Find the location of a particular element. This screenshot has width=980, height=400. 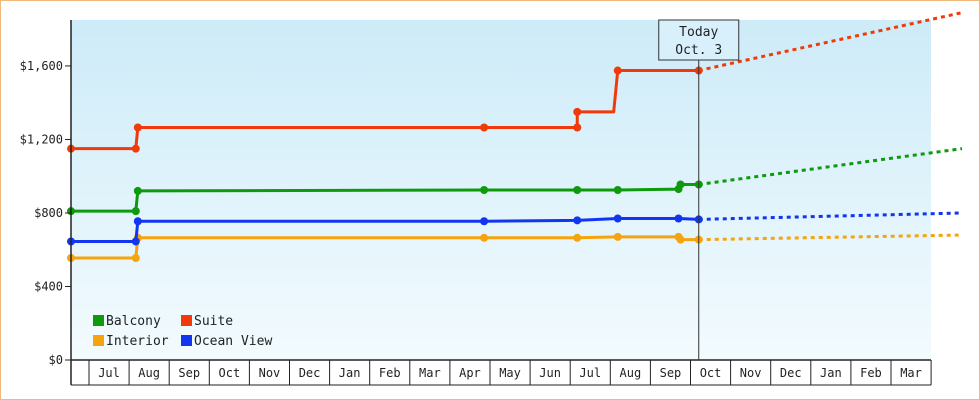

today-box is located at coordinates (699, 40).